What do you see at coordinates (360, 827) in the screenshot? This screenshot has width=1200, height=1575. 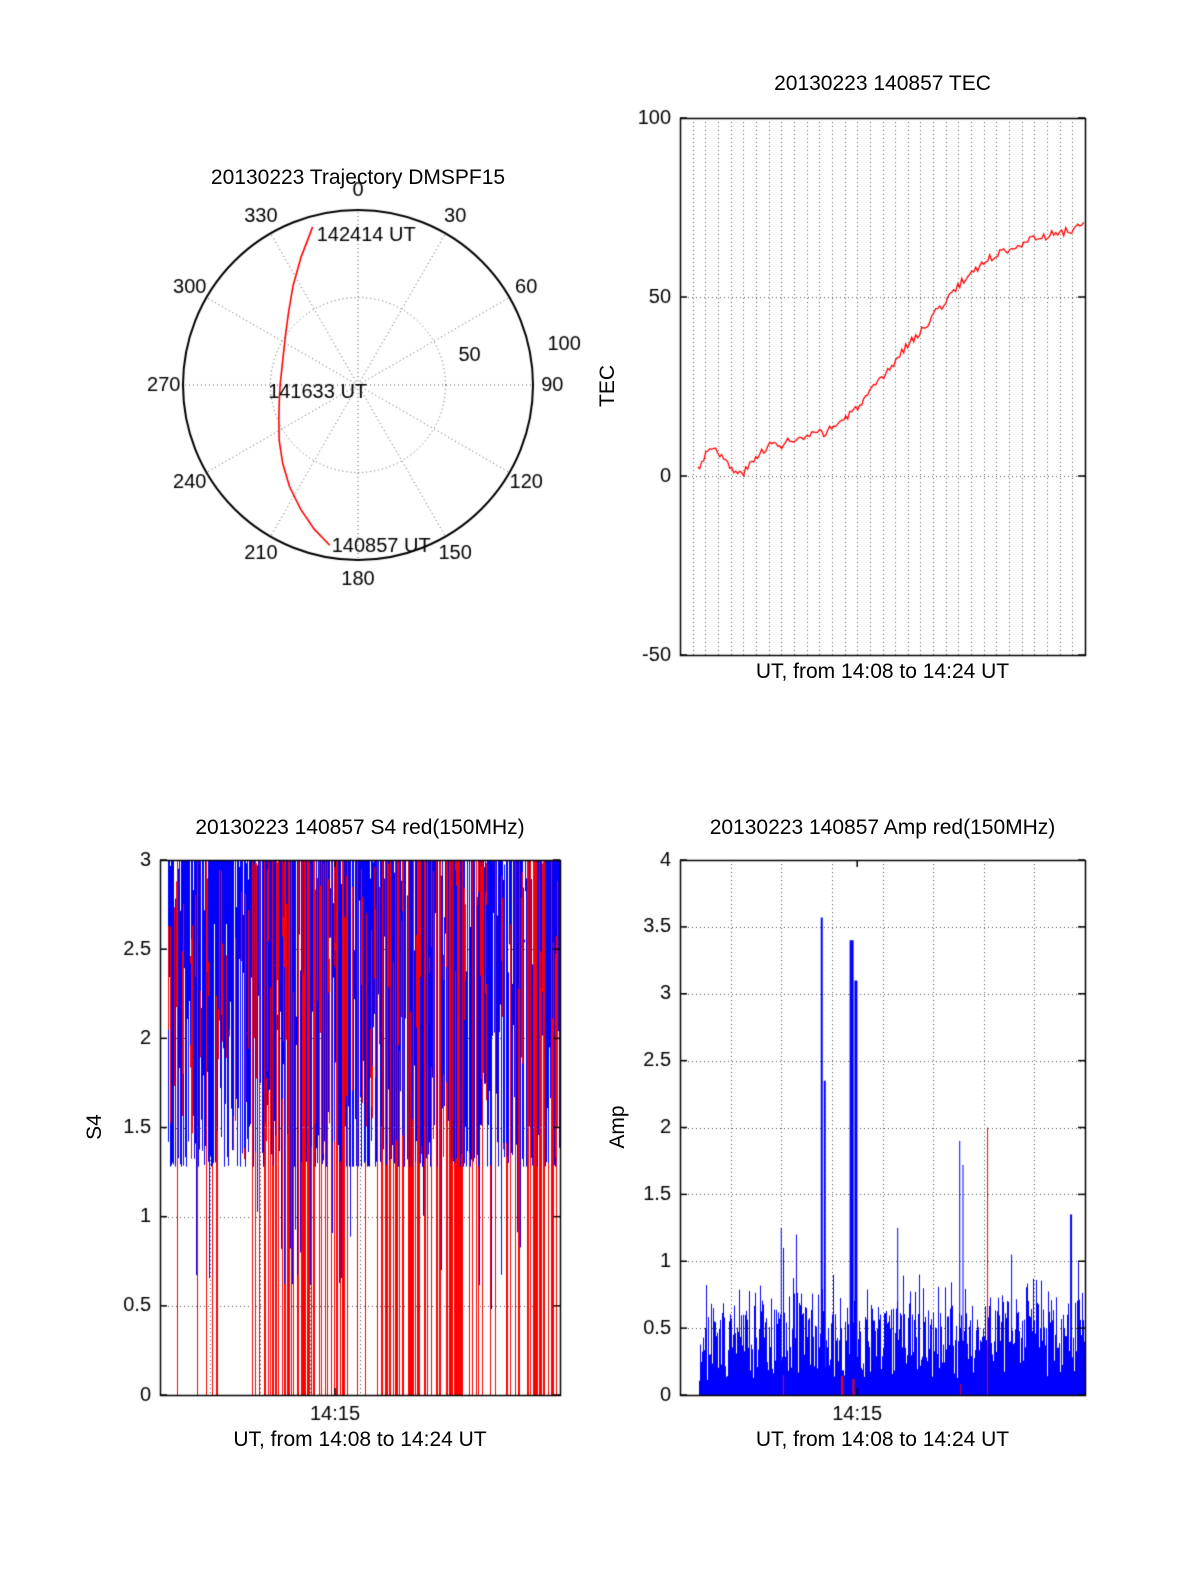 I see `s4-title: 20130223 140857 S4 red(150MHz)` at bounding box center [360, 827].